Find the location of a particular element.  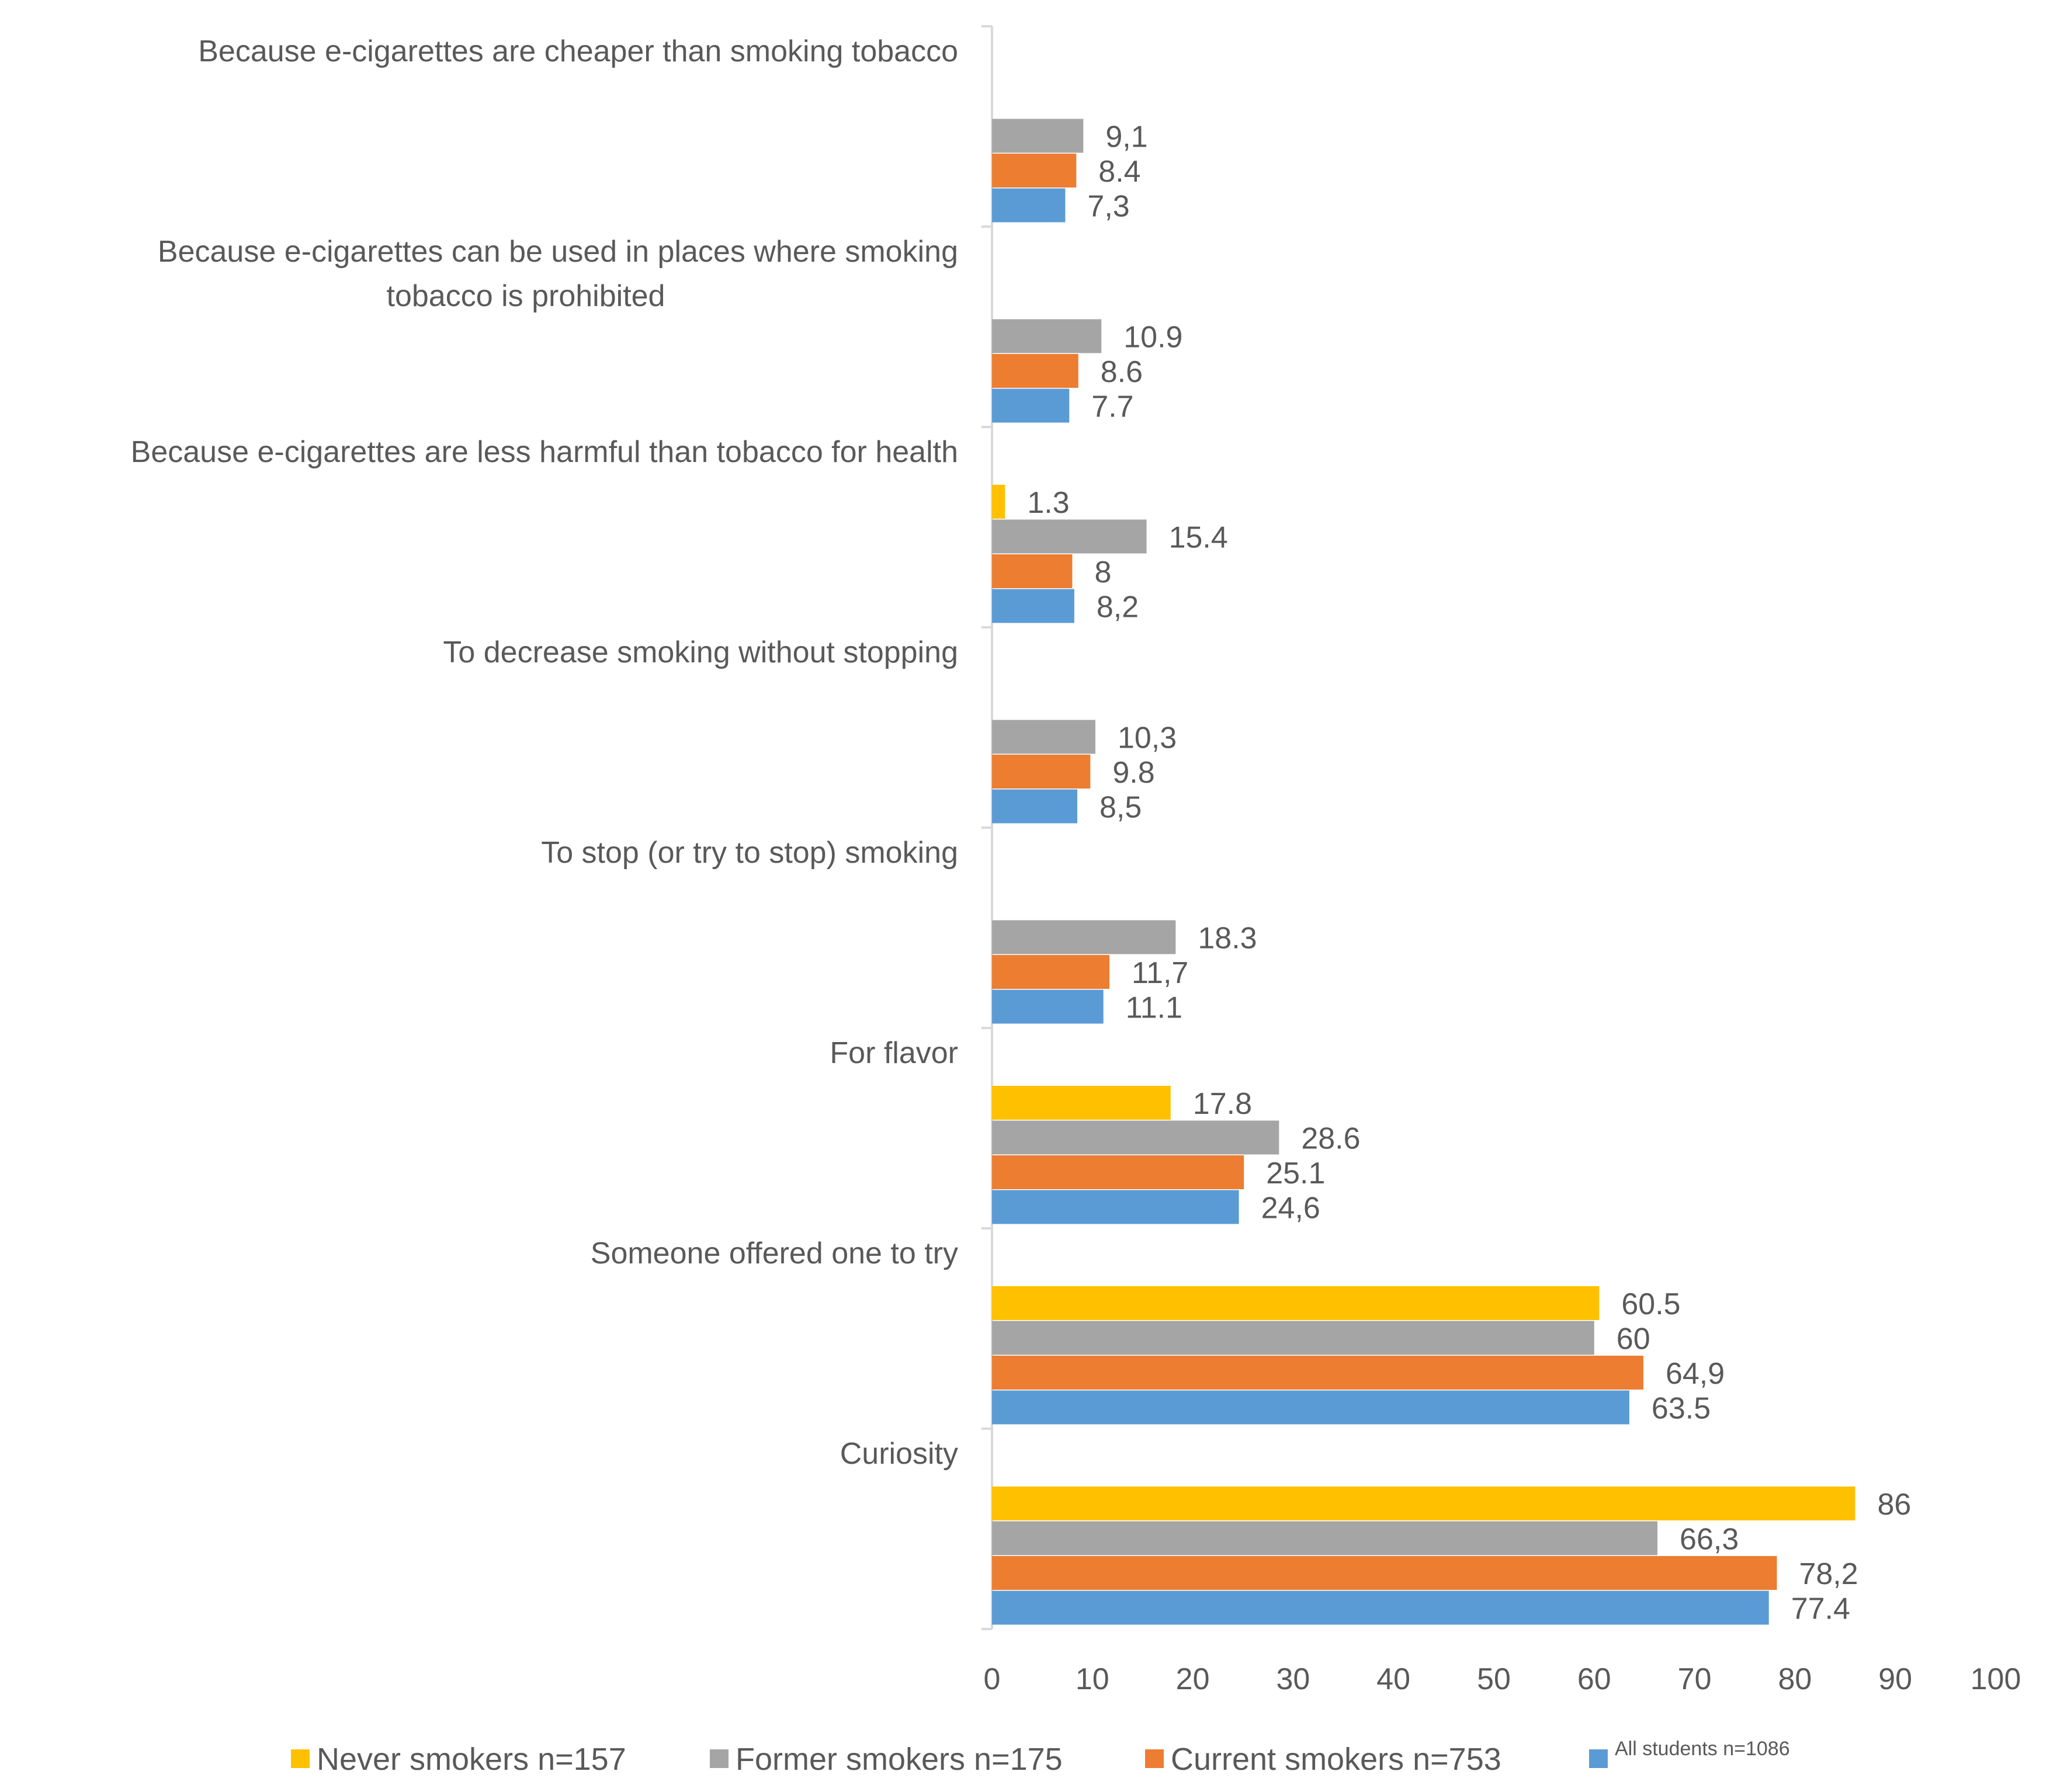

x-tick-label: 100 is located at coordinates (1996, 1679).